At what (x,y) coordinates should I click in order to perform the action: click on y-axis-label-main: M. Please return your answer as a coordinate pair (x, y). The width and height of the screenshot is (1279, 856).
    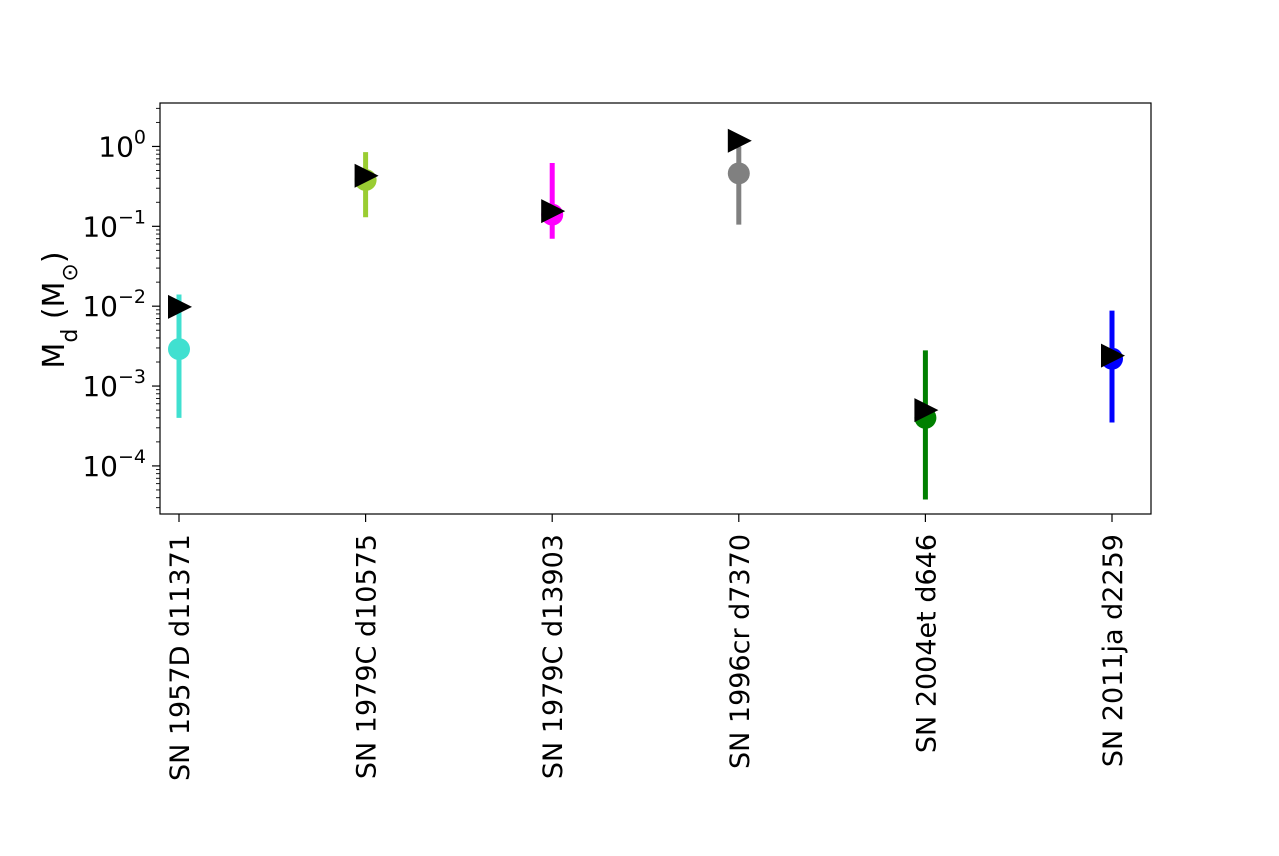
    Looking at the image, I should click on (54, 356).